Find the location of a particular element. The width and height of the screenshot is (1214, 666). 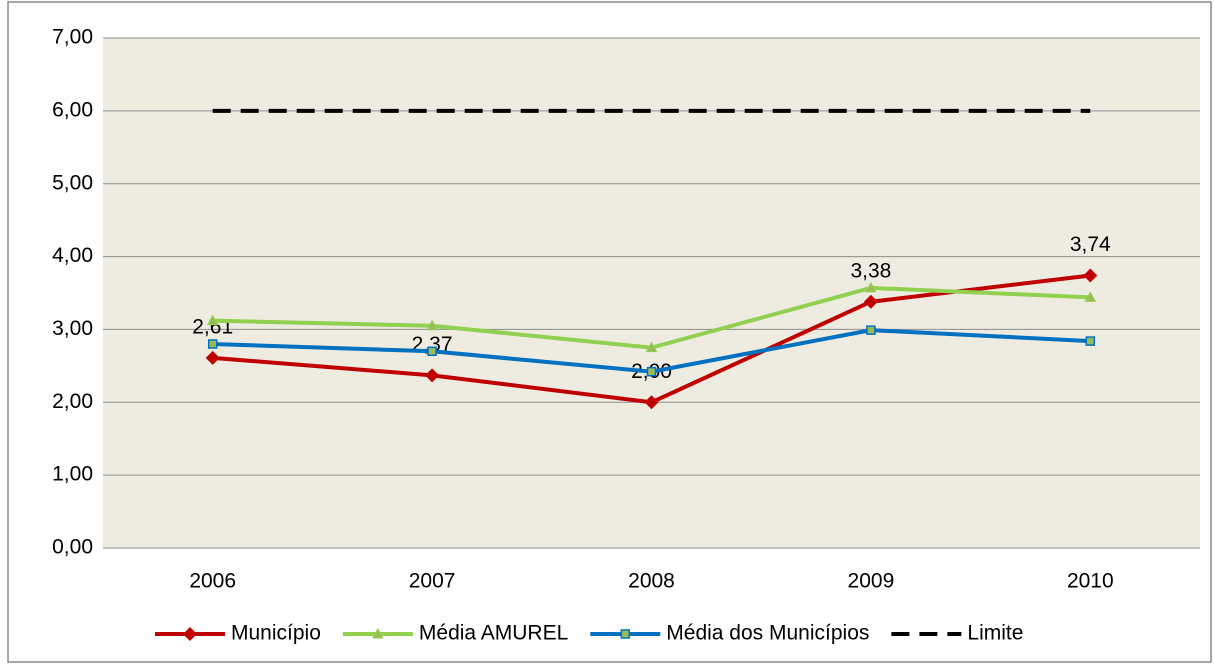

y-tick-label: 6,00 is located at coordinates (72, 109).